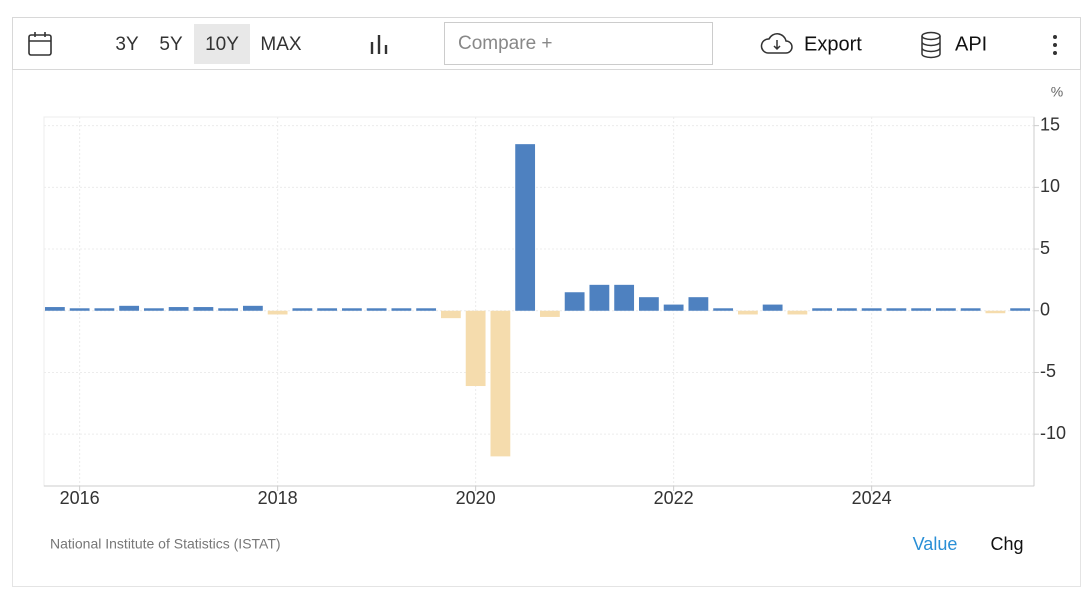 This screenshot has height=603, width=1086. What do you see at coordinates (379, 44) in the screenshot?
I see `chart-type-icon` at bounding box center [379, 44].